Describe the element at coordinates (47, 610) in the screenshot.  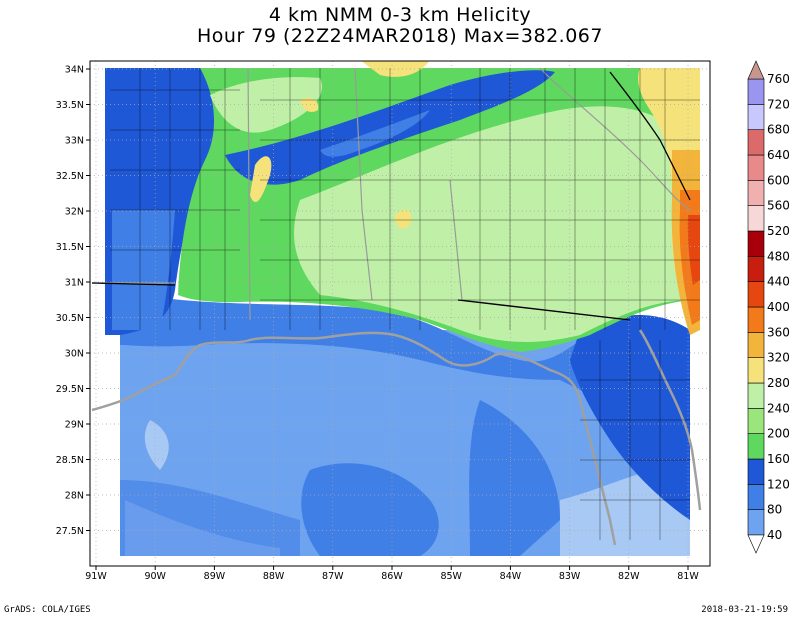
I see `footer-credit: GrADS: COLA/IGES` at that location.